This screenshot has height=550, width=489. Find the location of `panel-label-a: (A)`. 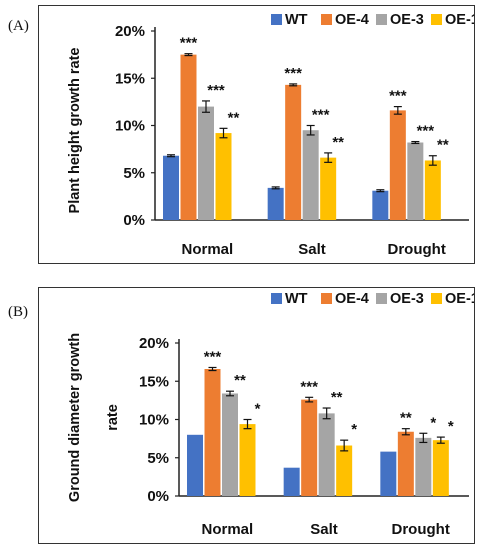

panel-label-a: (A) is located at coordinates (18, 26).